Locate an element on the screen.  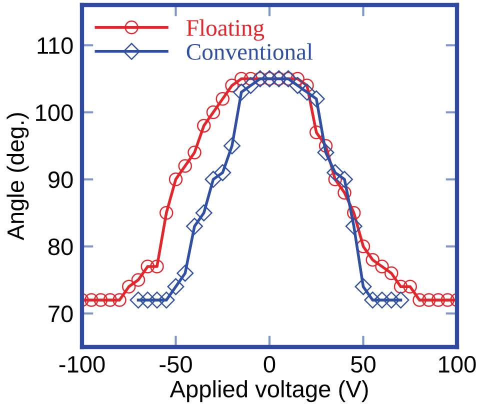
x-tick-label: -100 is located at coordinates (82, 364).